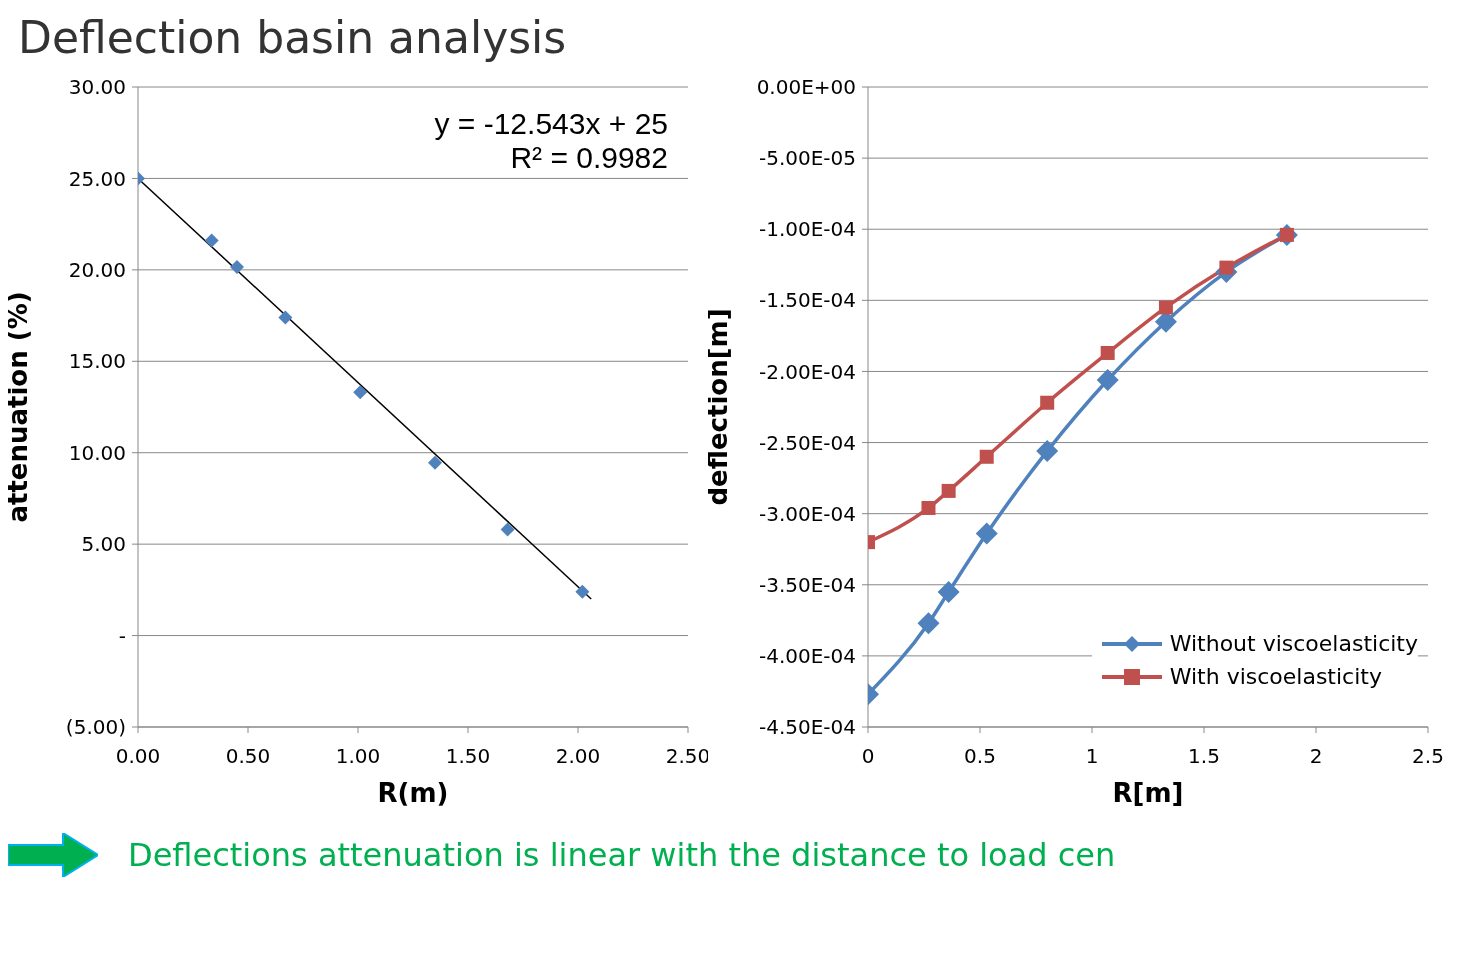 The image size is (1474, 963). What do you see at coordinates (97, 87) in the screenshot?
I see `y-tick-label: 30.00` at bounding box center [97, 87].